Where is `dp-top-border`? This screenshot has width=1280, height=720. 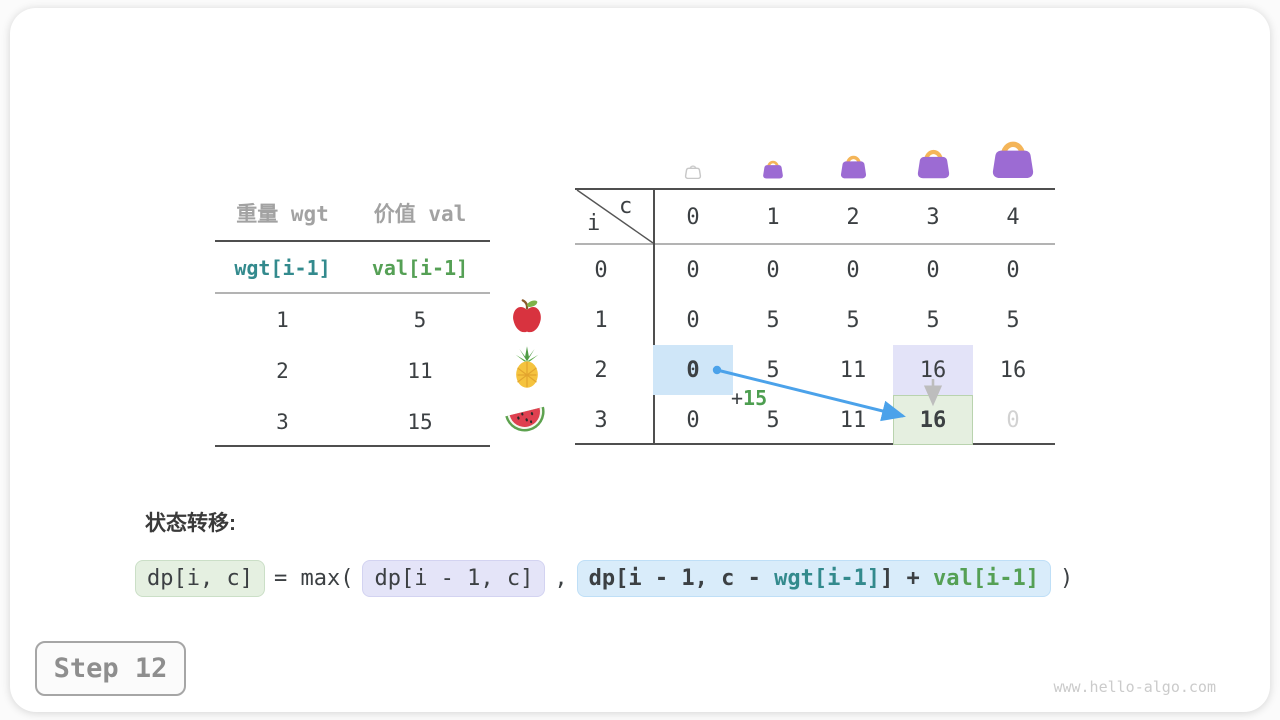
dp-top-border is located at coordinates (815, 189).